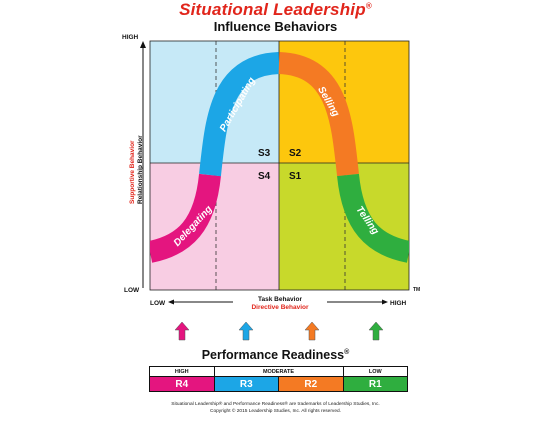  Describe the element at coordinates (264, 176) in the screenshot. I see `quadrant-code-s4: S4` at that location.